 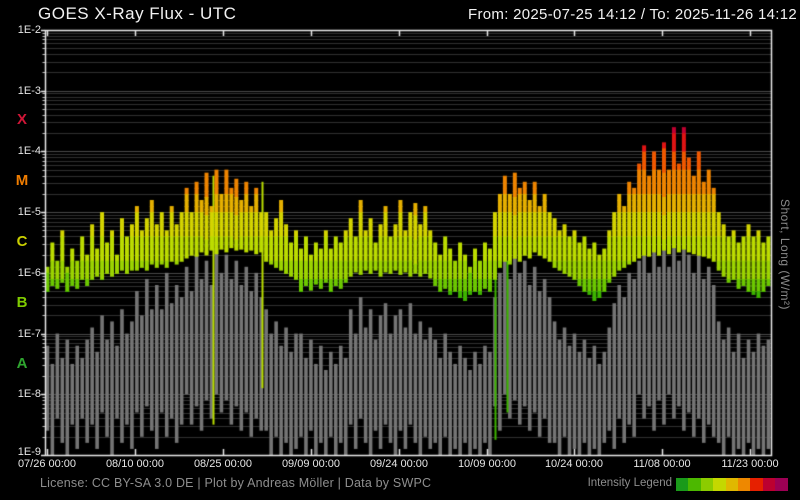 I want to click on flare-class-x-label: X, so click(x=21, y=119).